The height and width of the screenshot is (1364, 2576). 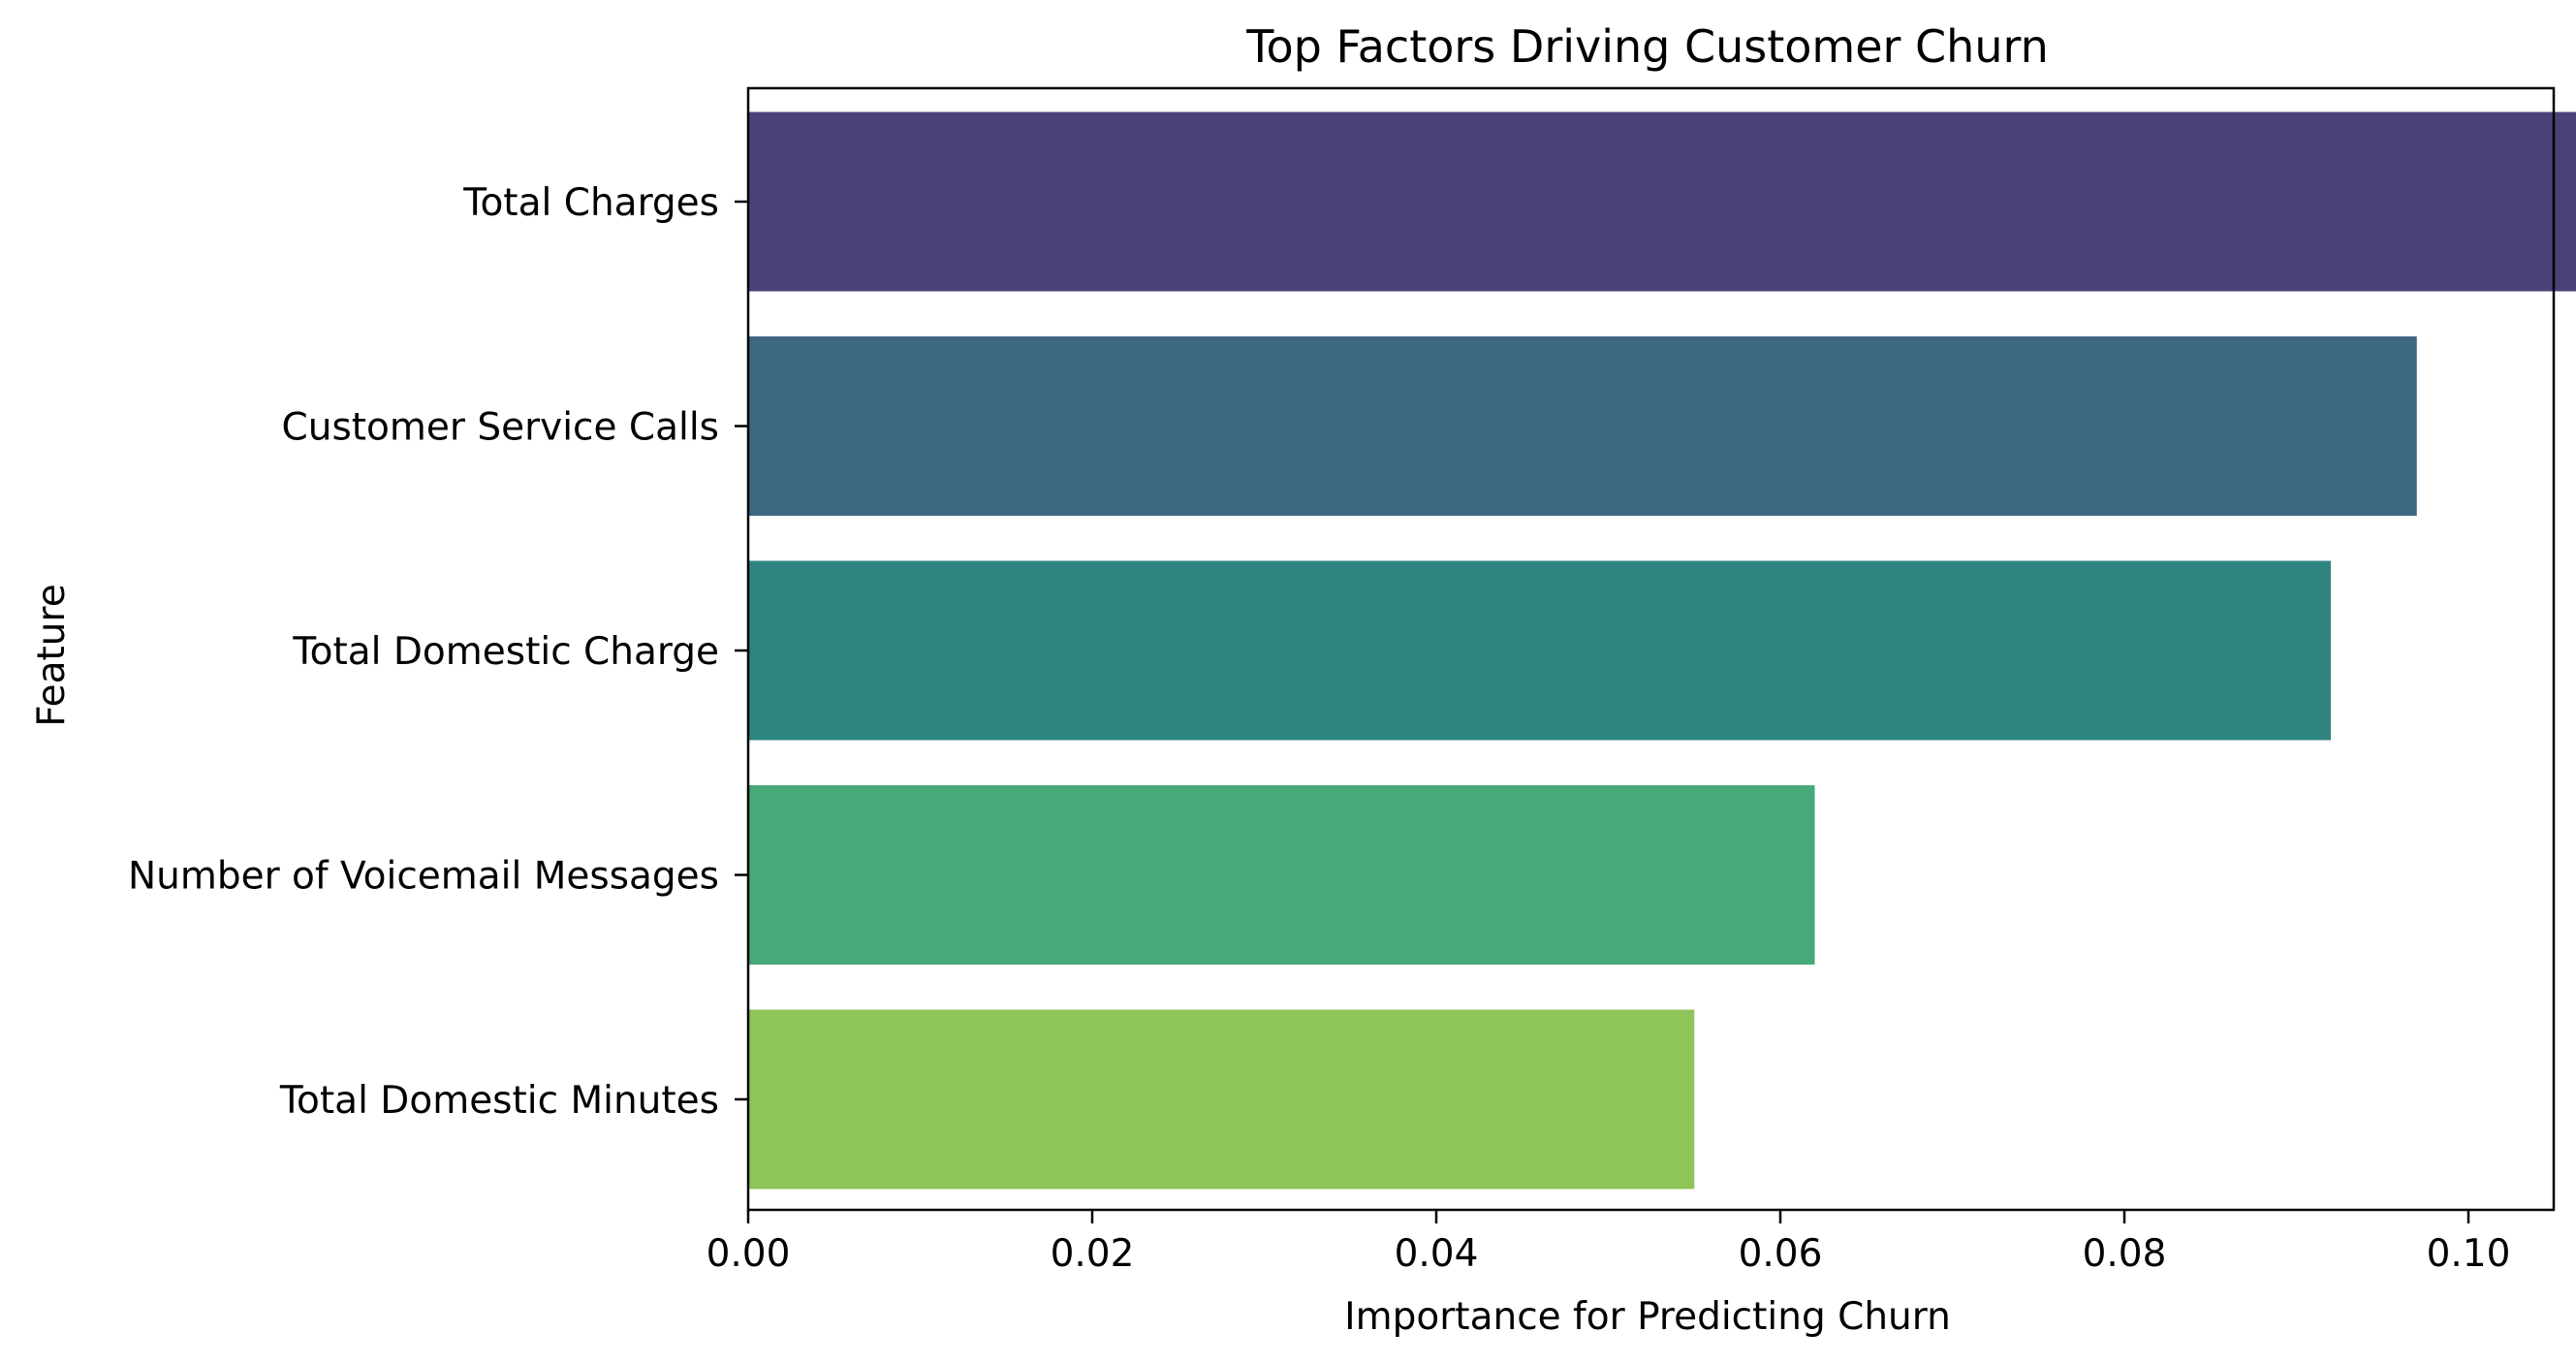 I want to click on y-tick-label: Total Domestic Minutes, so click(x=499, y=1101).